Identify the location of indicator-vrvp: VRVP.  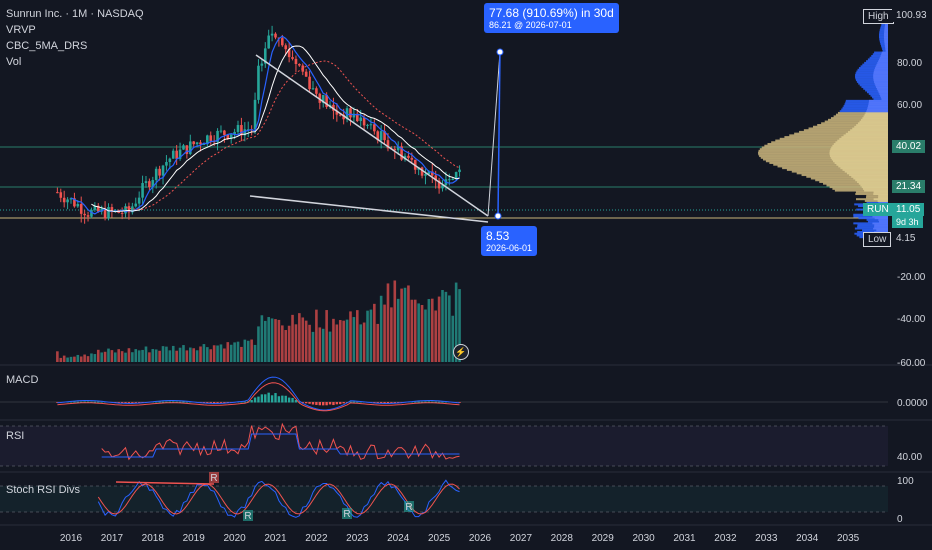
(21, 30).